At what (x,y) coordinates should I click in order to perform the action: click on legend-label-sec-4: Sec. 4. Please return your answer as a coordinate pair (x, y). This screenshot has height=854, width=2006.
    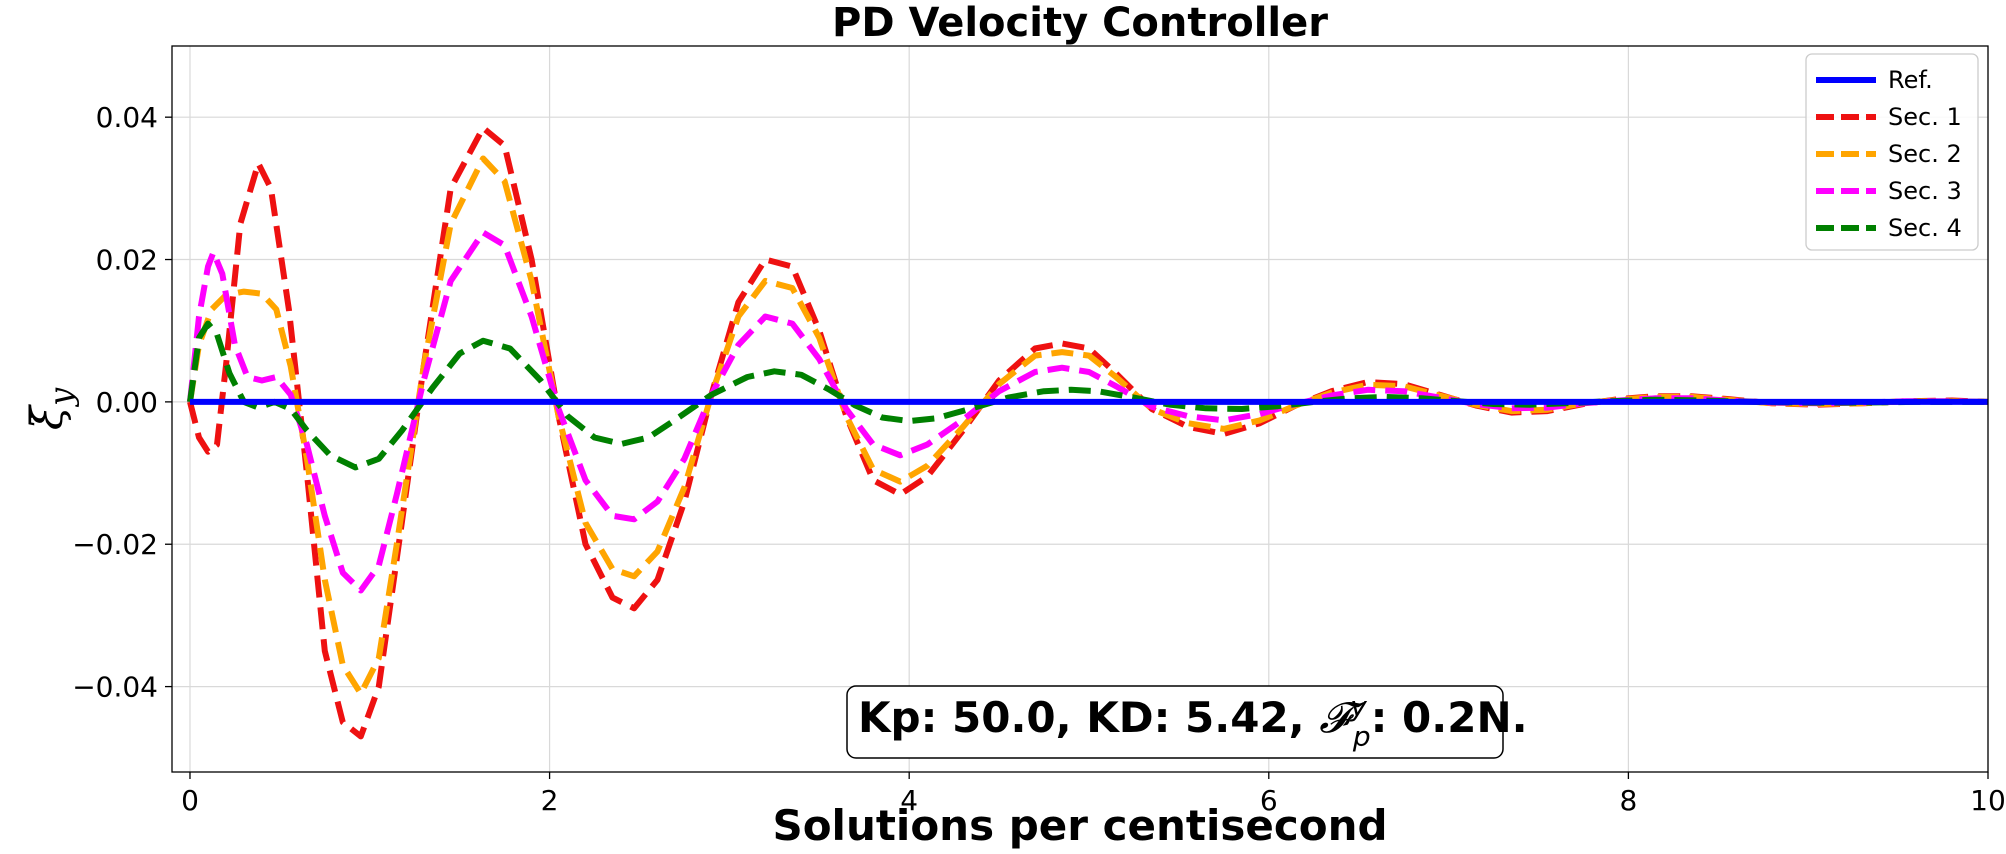
    Looking at the image, I should click on (1925, 228).